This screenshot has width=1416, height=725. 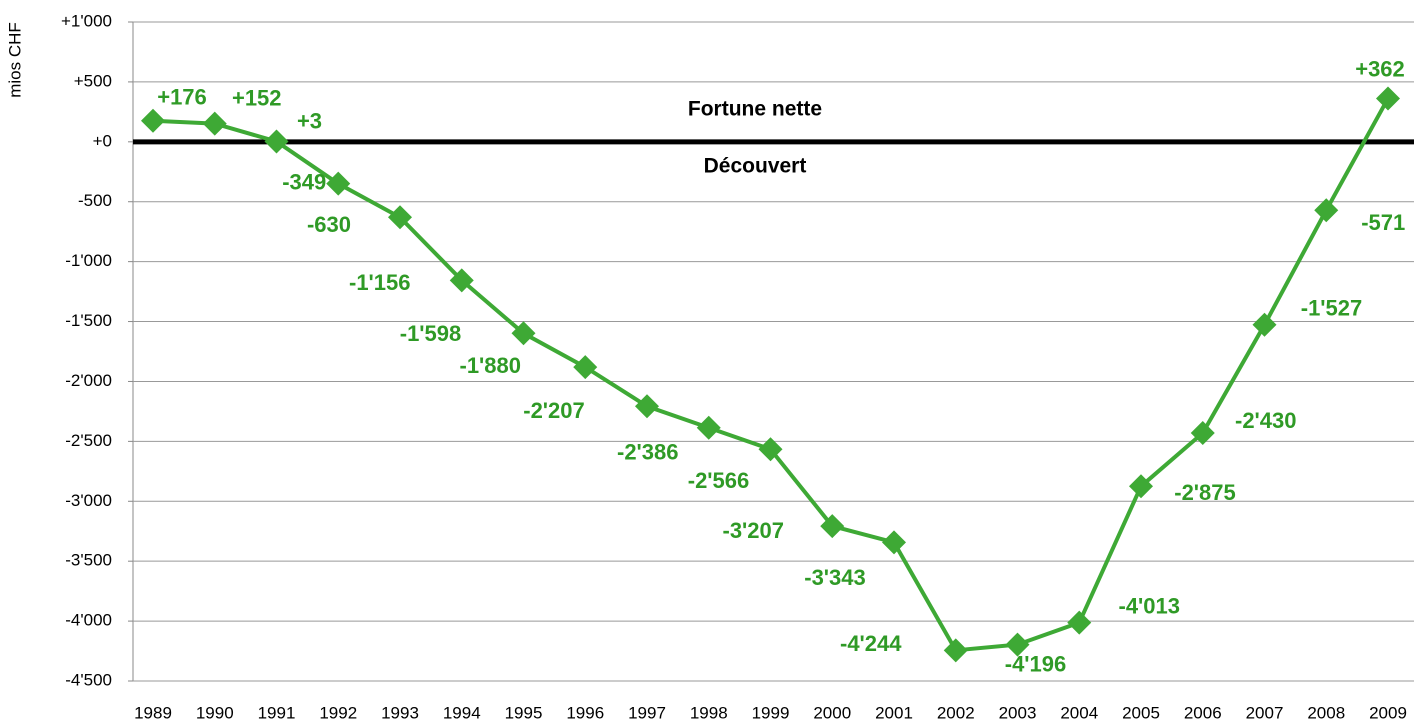 What do you see at coordinates (88, 560) in the screenshot?
I see `y-tick-label: -3'500` at bounding box center [88, 560].